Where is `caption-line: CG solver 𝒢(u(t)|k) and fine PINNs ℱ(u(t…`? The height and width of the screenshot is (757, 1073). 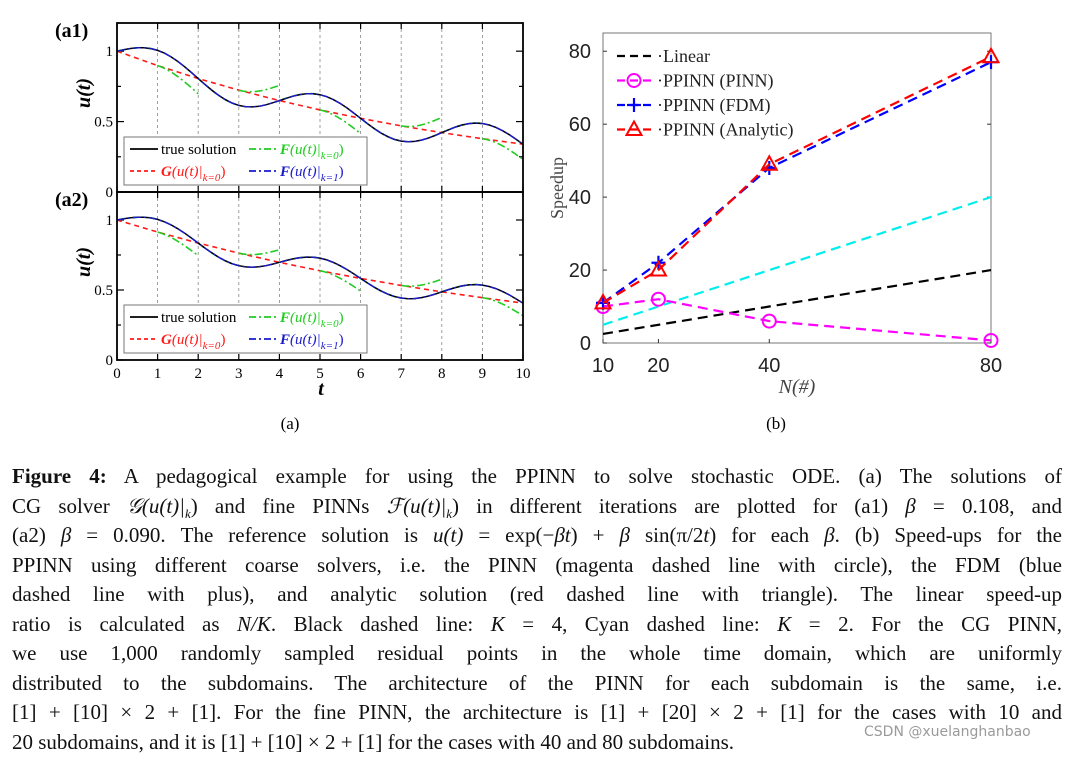 caption-line: CG solver 𝒢(u(t)|k) and fine PINNs ℱ(u(t… is located at coordinates (537, 507).